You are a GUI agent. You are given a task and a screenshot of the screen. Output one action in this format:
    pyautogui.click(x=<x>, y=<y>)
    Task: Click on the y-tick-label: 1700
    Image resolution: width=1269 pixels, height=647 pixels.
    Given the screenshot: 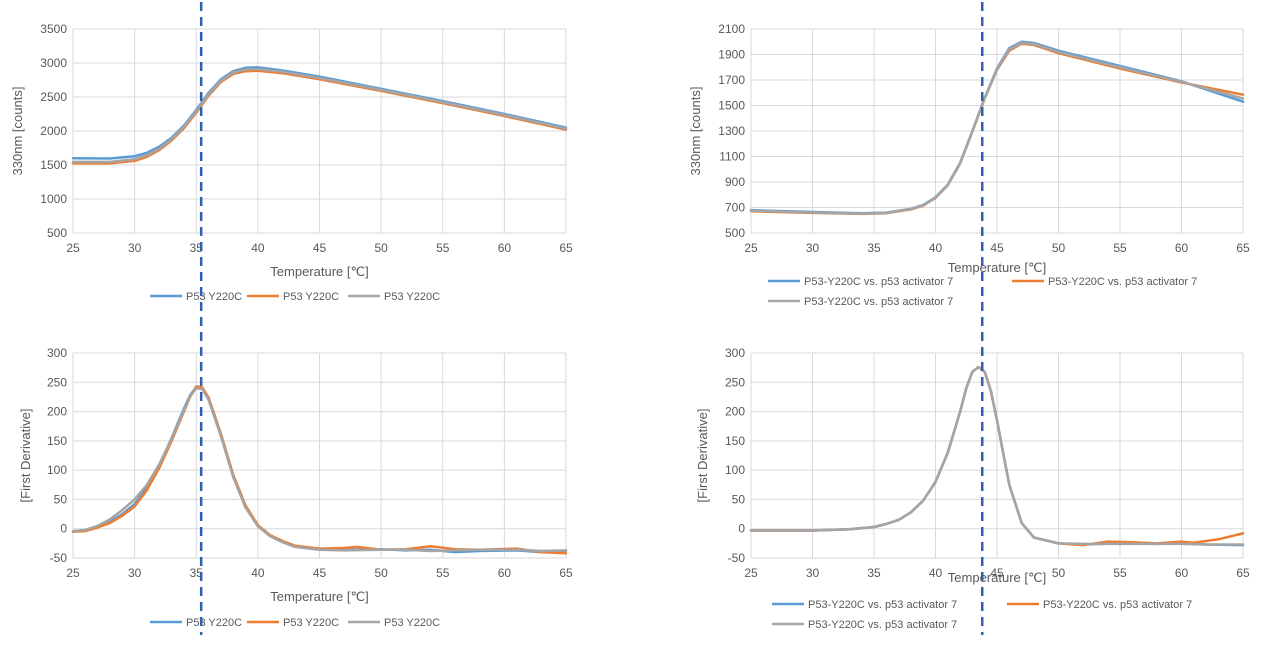 What is the action you would take?
    pyautogui.click(x=731, y=80)
    